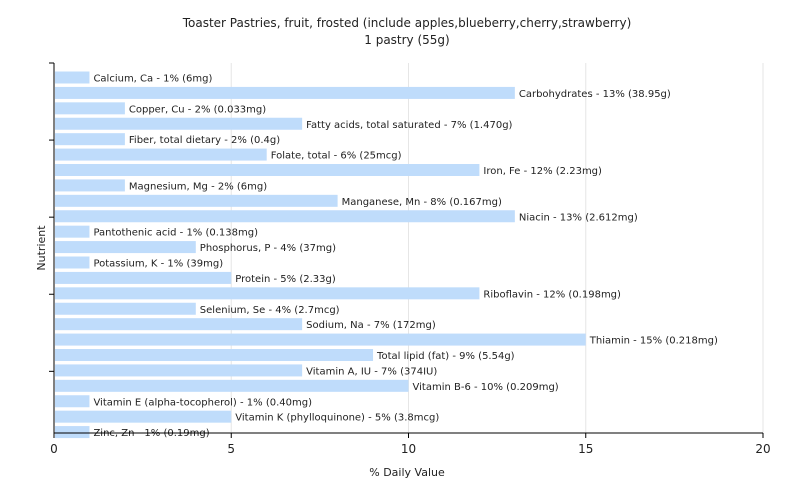 This screenshot has height=500, width=800. What do you see at coordinates (197, 109) in the screenshot?
I see `bar-label-2: Copper, Cu - 2% (0.033mg)` at bounding box center [197, 109].